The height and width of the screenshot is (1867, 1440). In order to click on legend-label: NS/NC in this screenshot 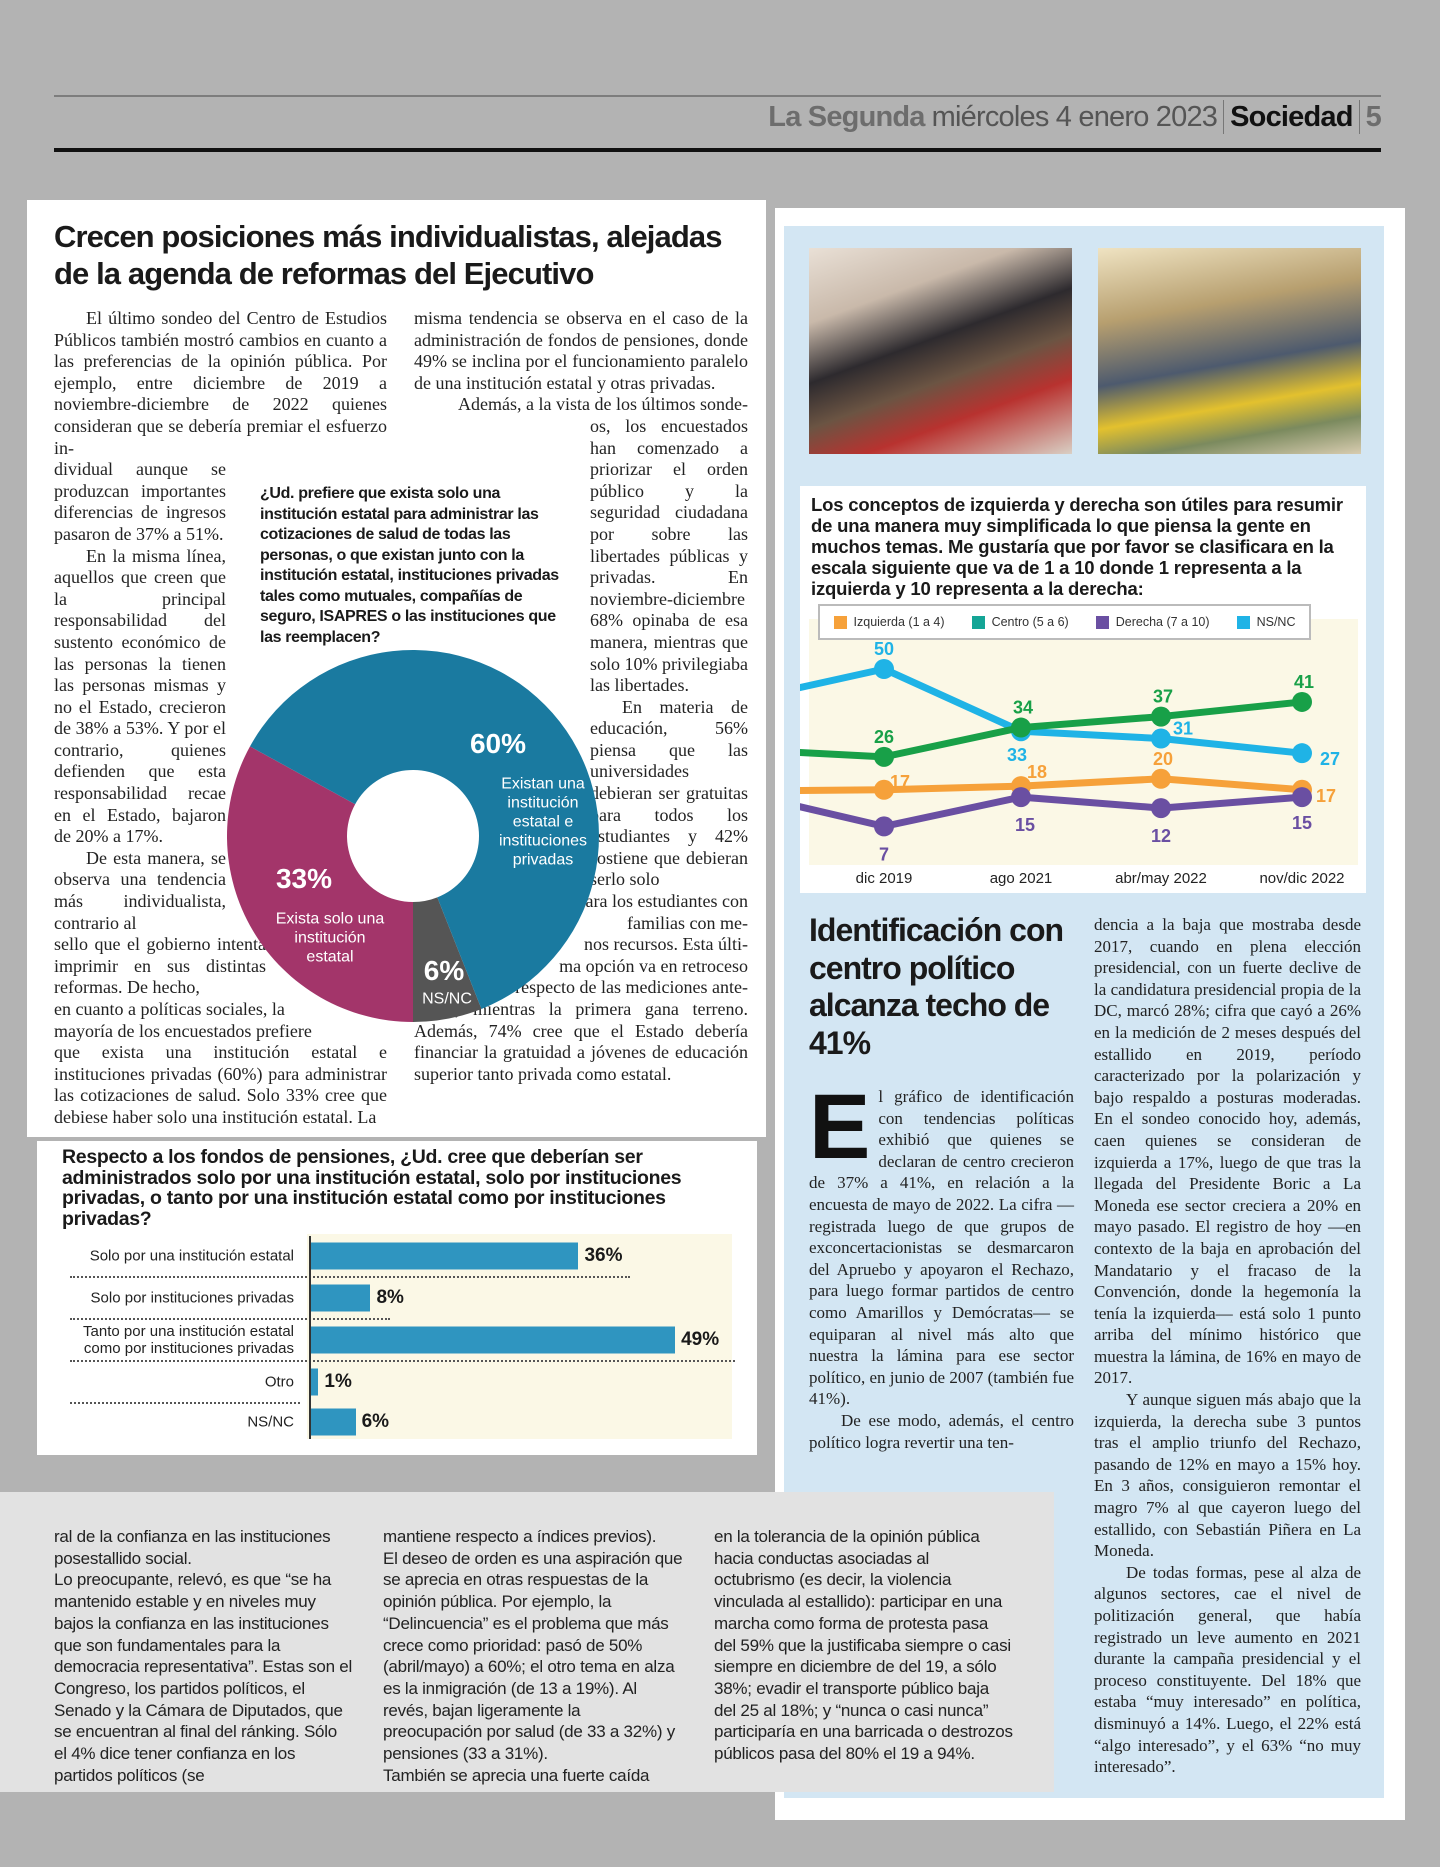, I will do `click(1276, 622)`.